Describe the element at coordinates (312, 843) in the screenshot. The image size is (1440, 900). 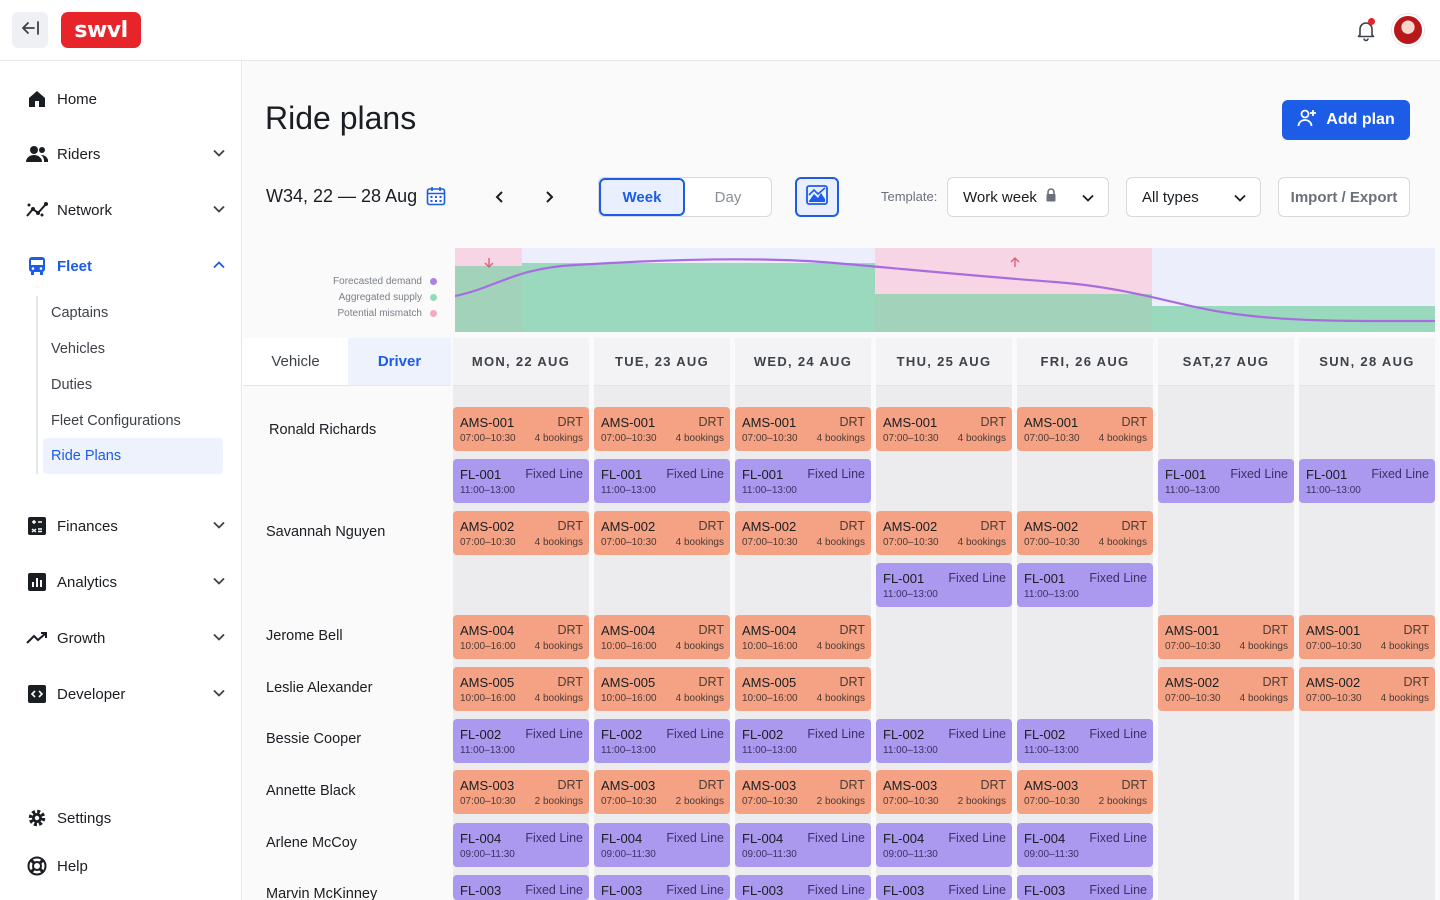
I see `driver-name: Arlene McCoy` at that location.